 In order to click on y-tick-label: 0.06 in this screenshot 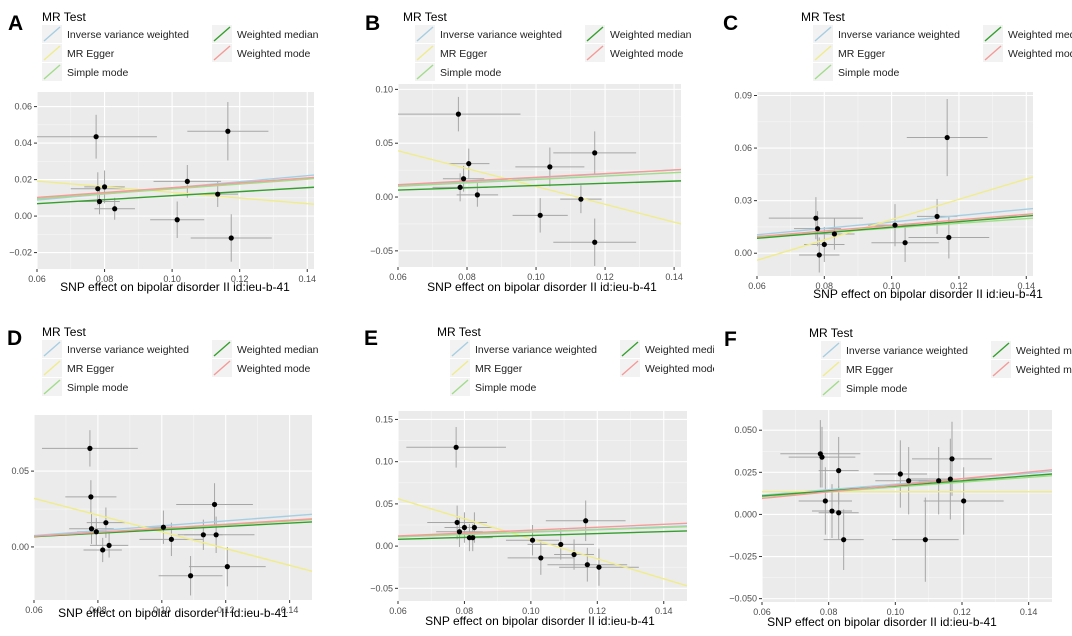, I will do `click(23, 107)`.